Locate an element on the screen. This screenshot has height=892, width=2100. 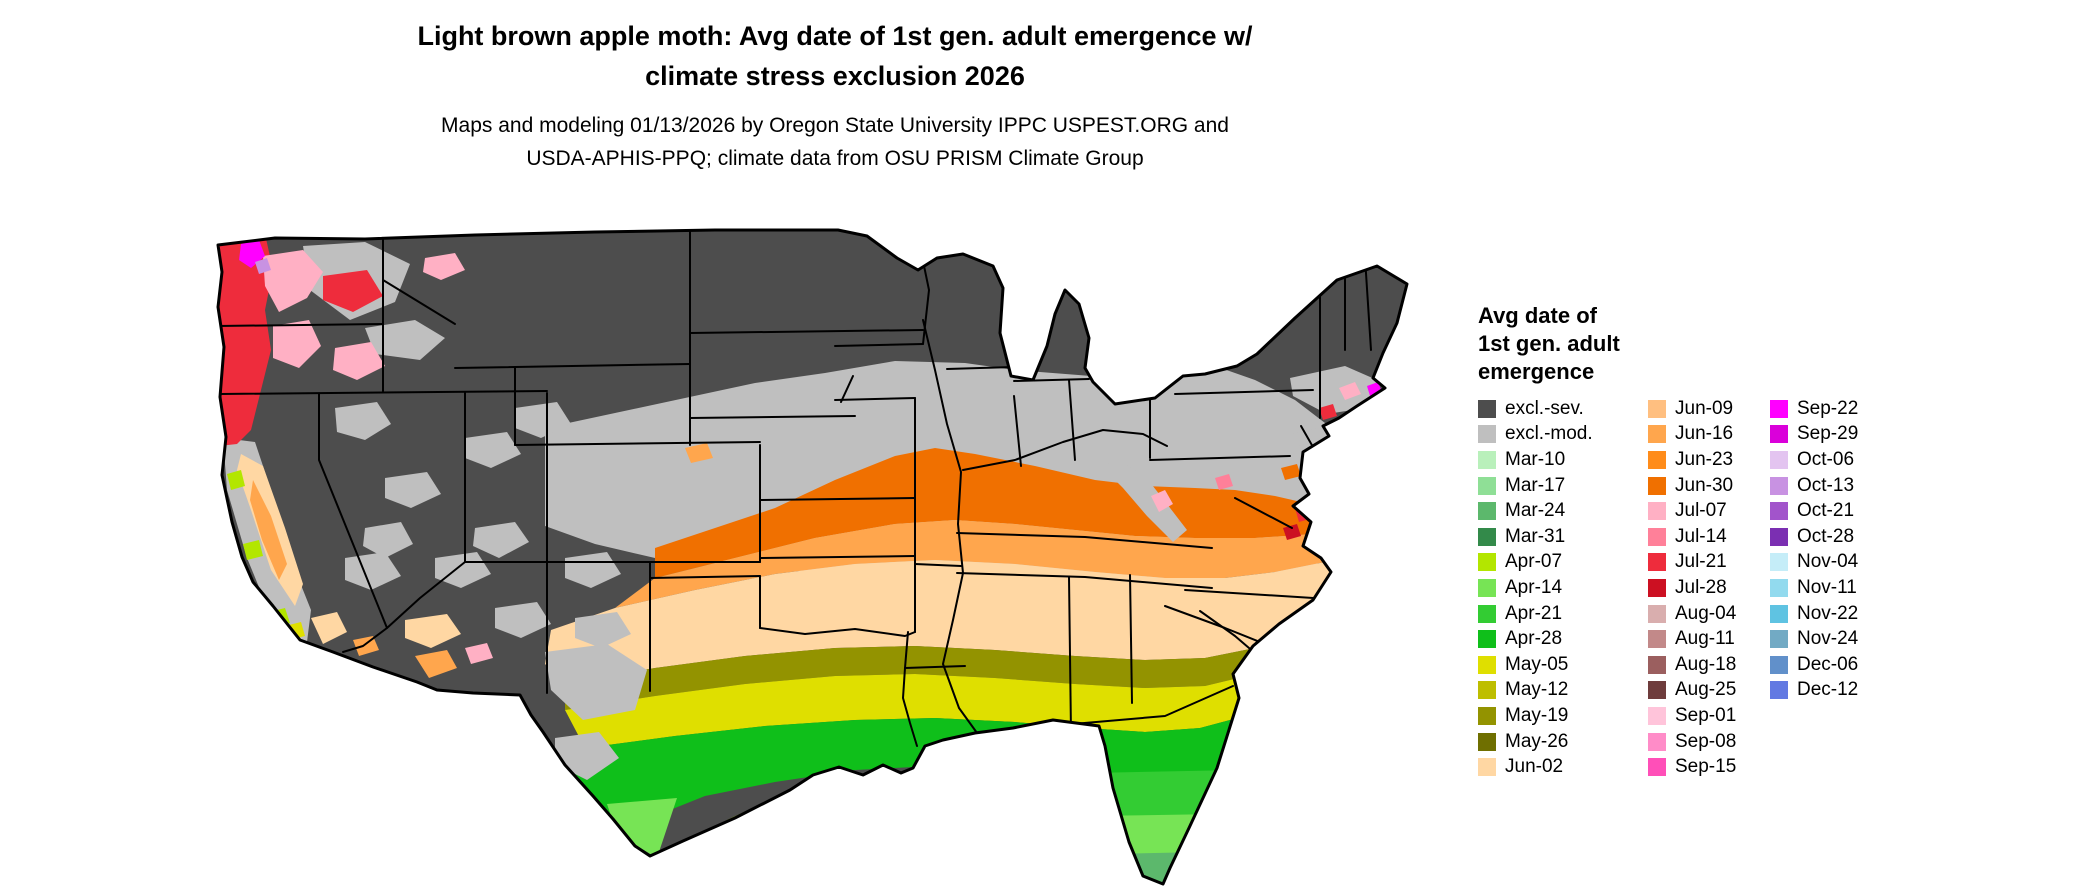
legend-entry: excl.-mod. is located at coordinates (1563, 435).